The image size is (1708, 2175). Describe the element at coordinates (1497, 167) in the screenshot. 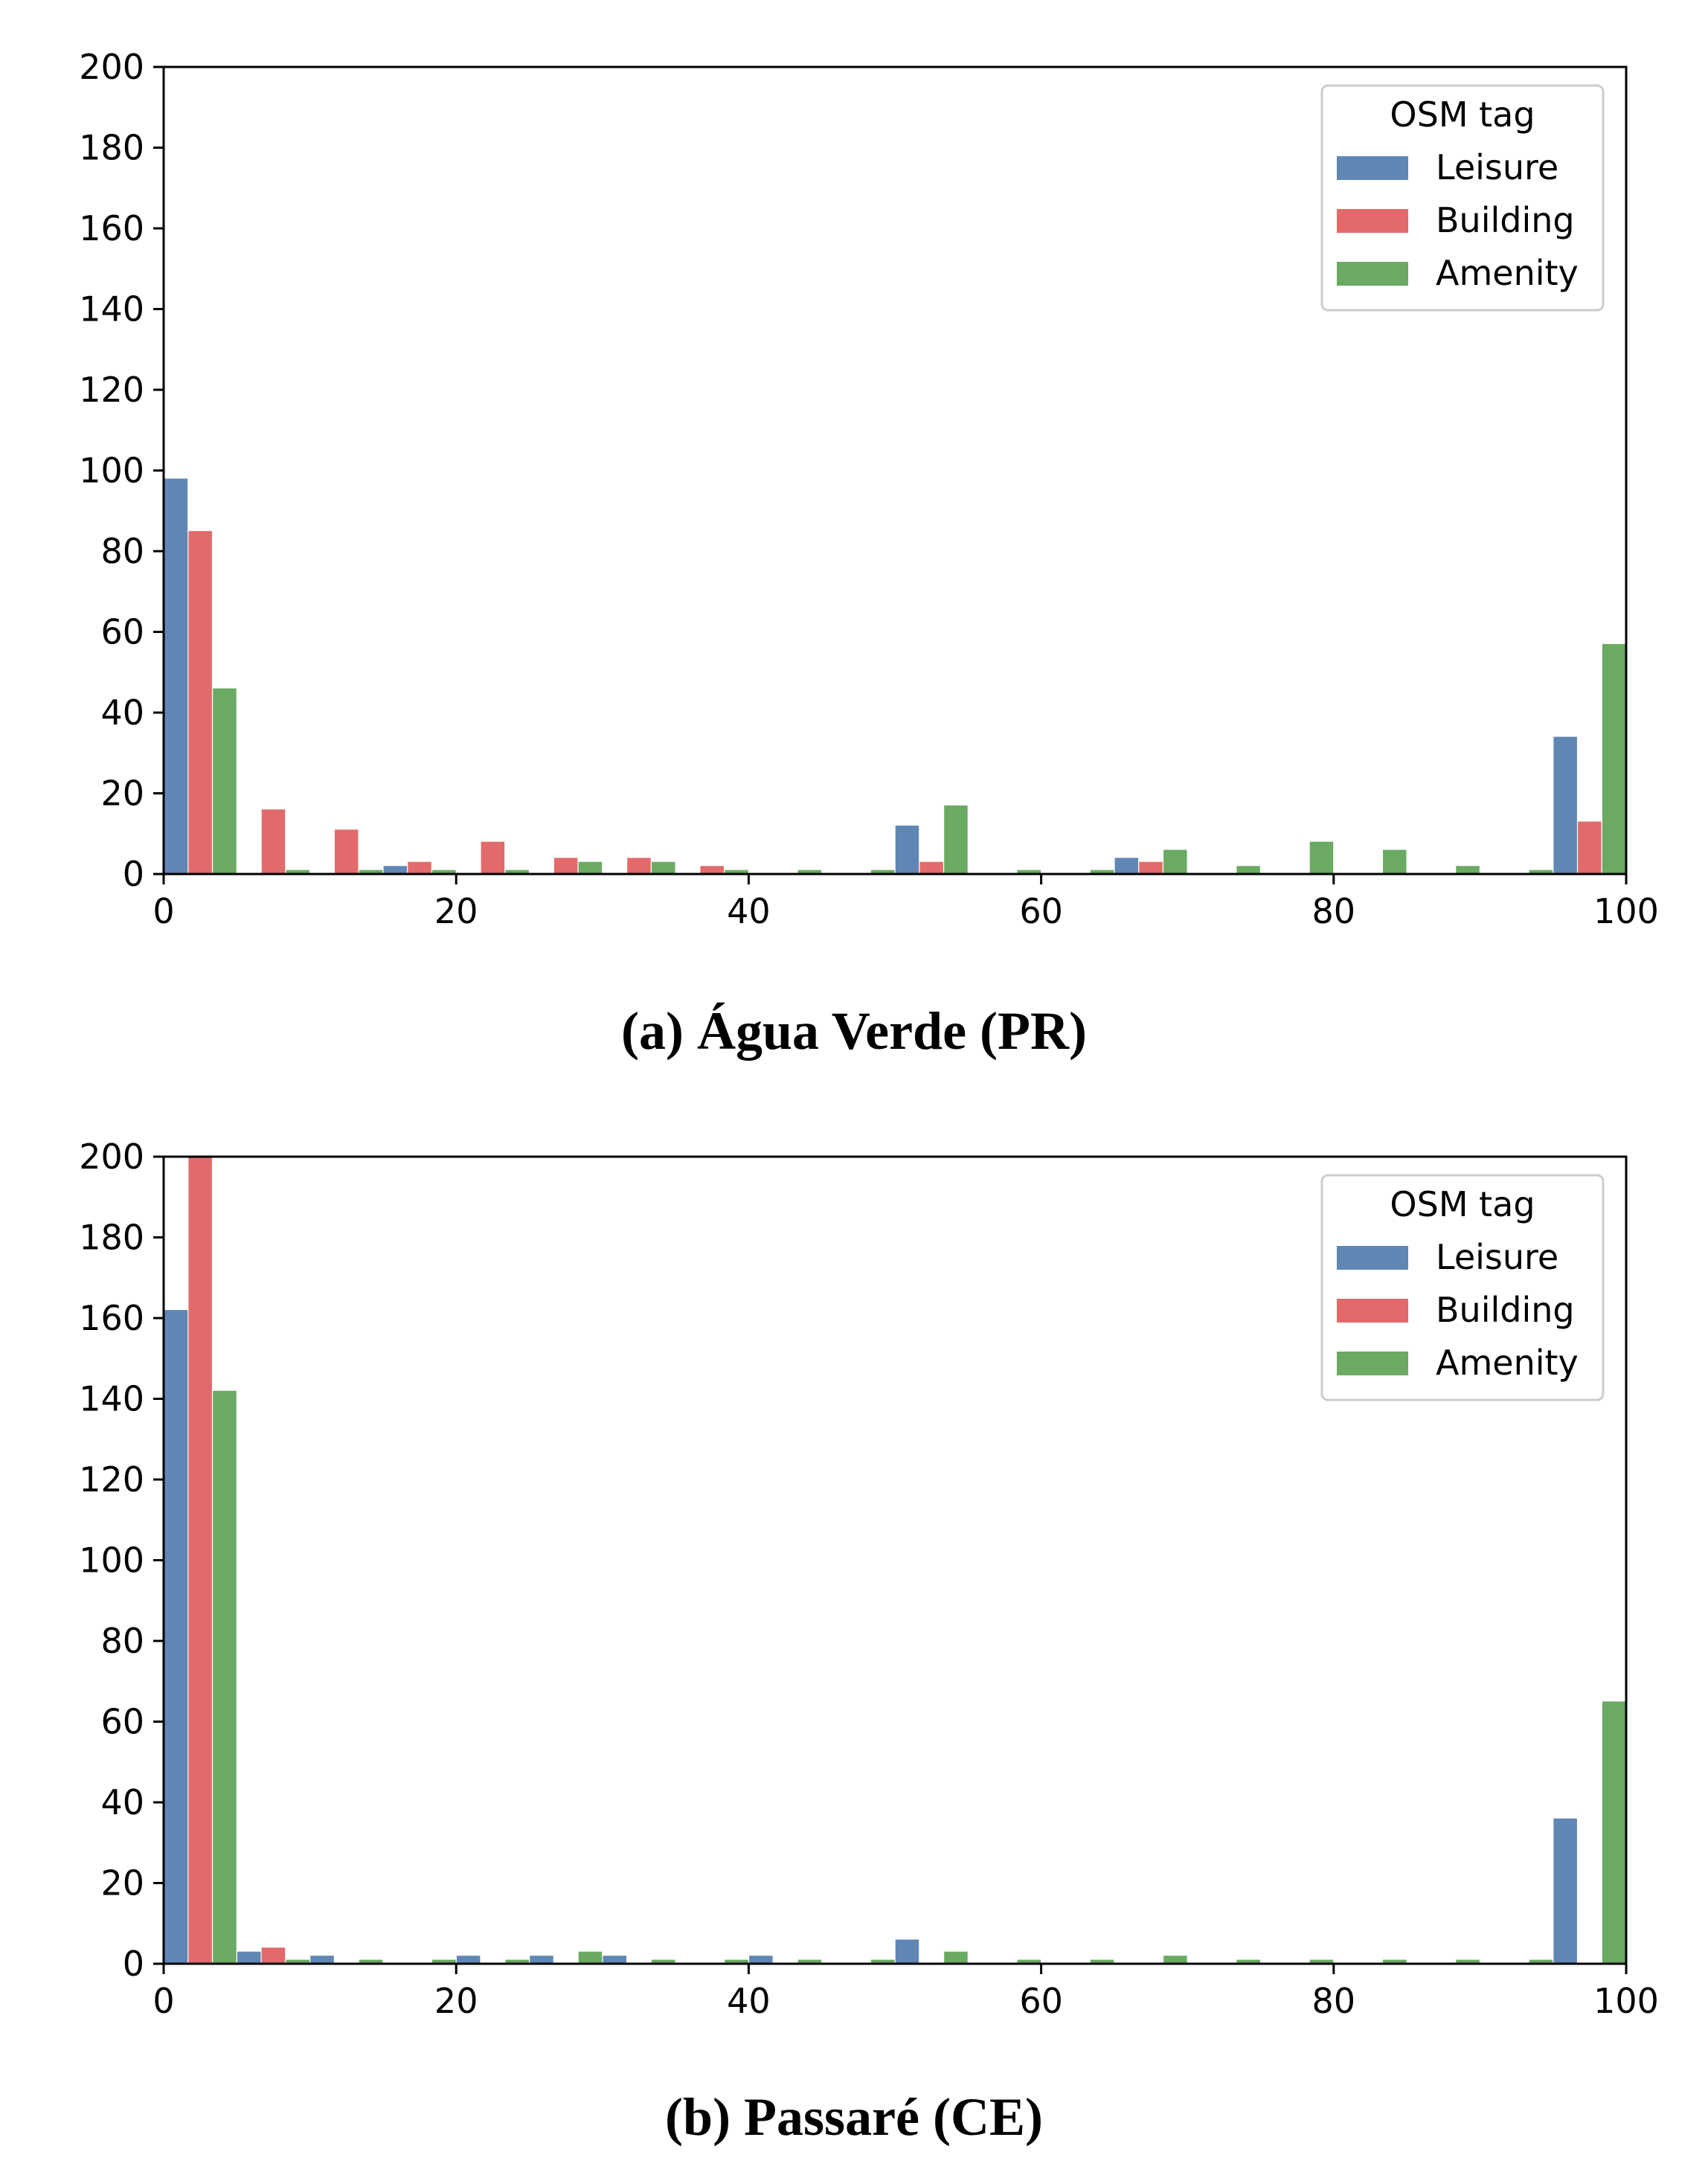

I see `legend-label-agua-verde-leisure: Leisure` at that location.